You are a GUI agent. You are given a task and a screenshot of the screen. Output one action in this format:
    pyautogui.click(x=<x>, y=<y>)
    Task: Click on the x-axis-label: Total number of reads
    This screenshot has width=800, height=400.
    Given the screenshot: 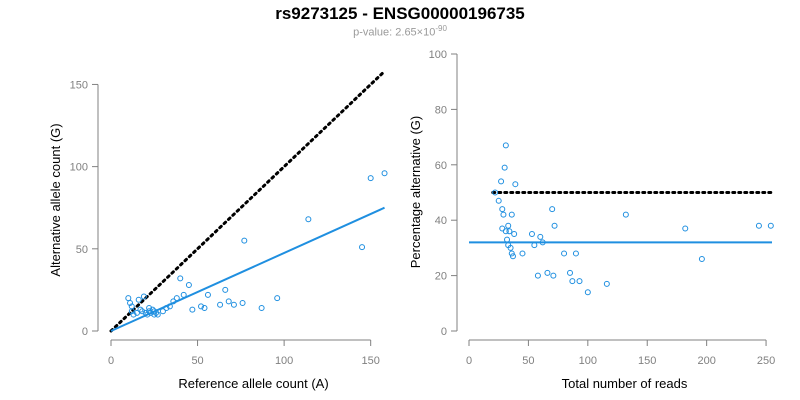 What is the action you would take?
    pyautogui.click(x=625, y=383)
    